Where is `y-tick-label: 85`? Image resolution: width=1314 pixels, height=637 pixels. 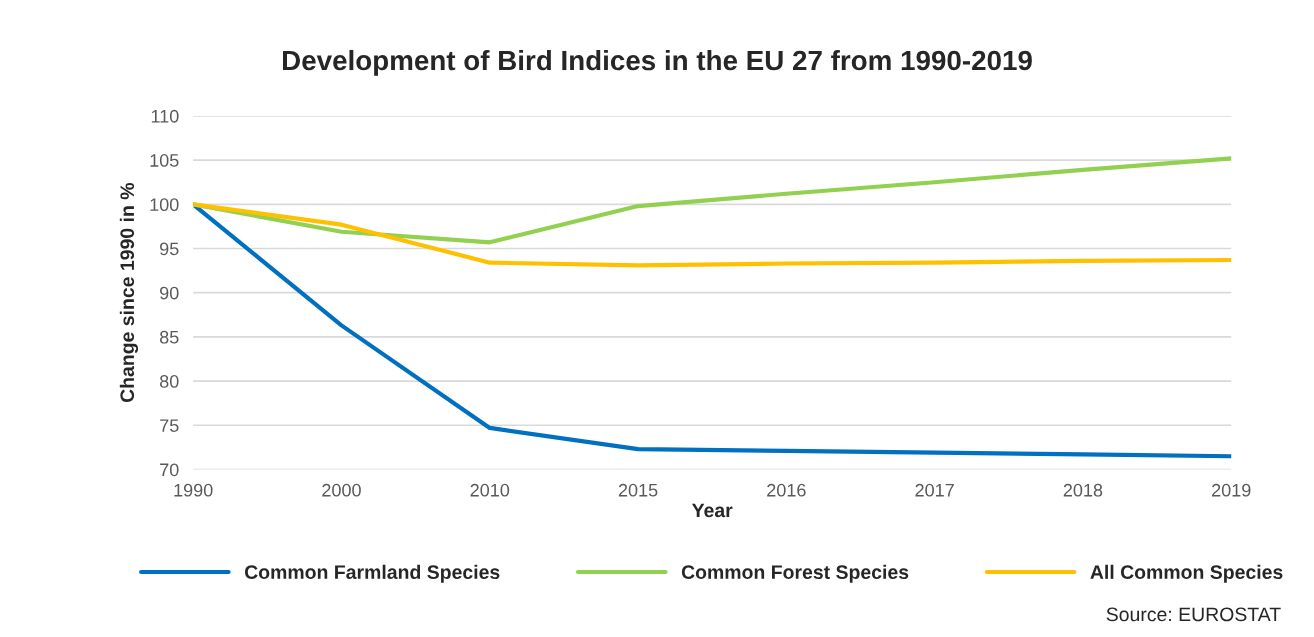 y-tick-label: 85 is located at coordinates (169, 337).